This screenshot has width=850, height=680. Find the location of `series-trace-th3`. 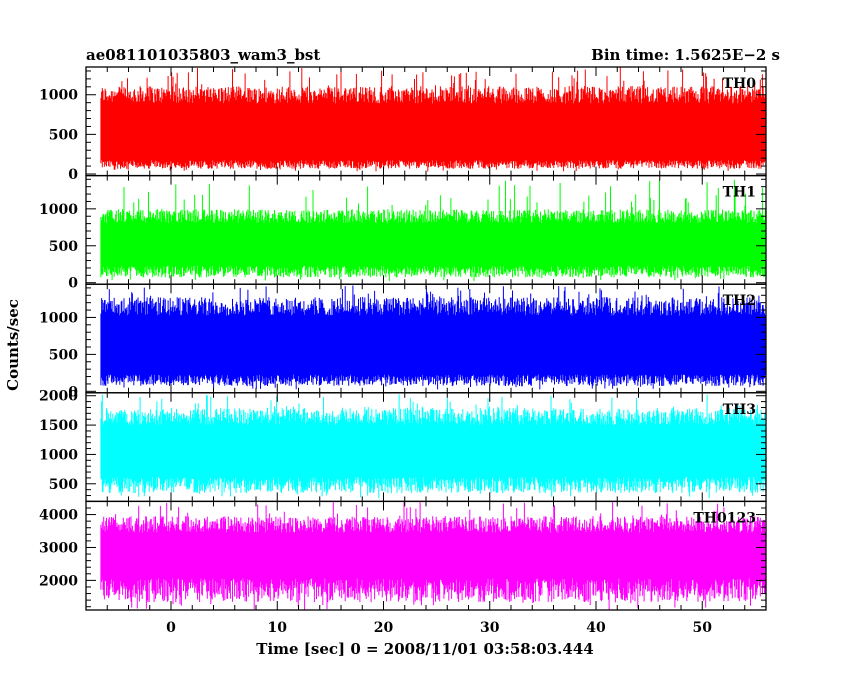

series-trace-th3 is located at coordinates (433, 446).